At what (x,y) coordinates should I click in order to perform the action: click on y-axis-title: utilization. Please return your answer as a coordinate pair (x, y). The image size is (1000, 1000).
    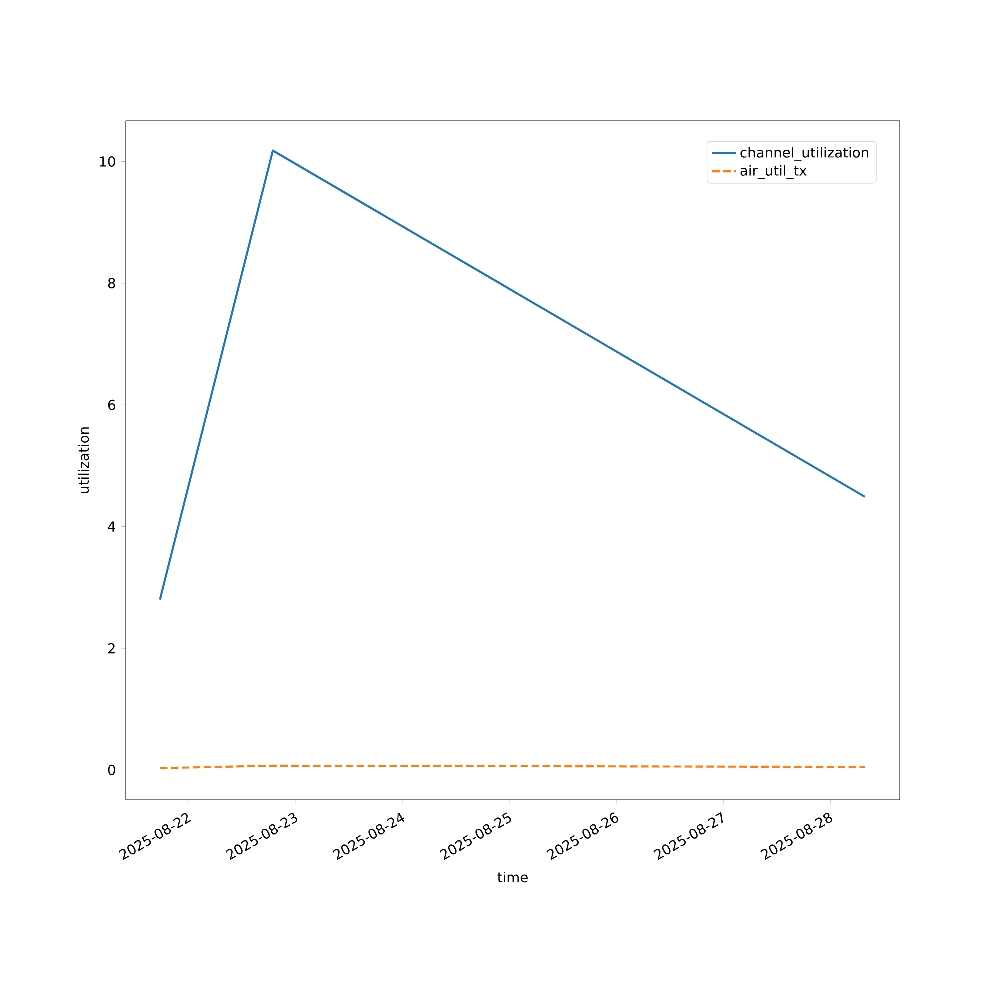
    Looking at the image, I should click on (84, 461).